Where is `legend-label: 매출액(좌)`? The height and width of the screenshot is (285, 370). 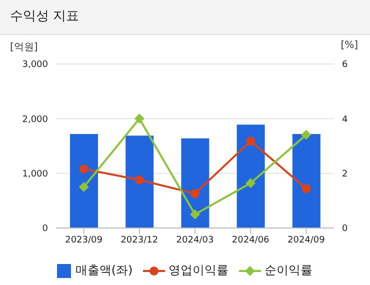 legend-label: 매출액(좌) is located at coordinates (104, 270).